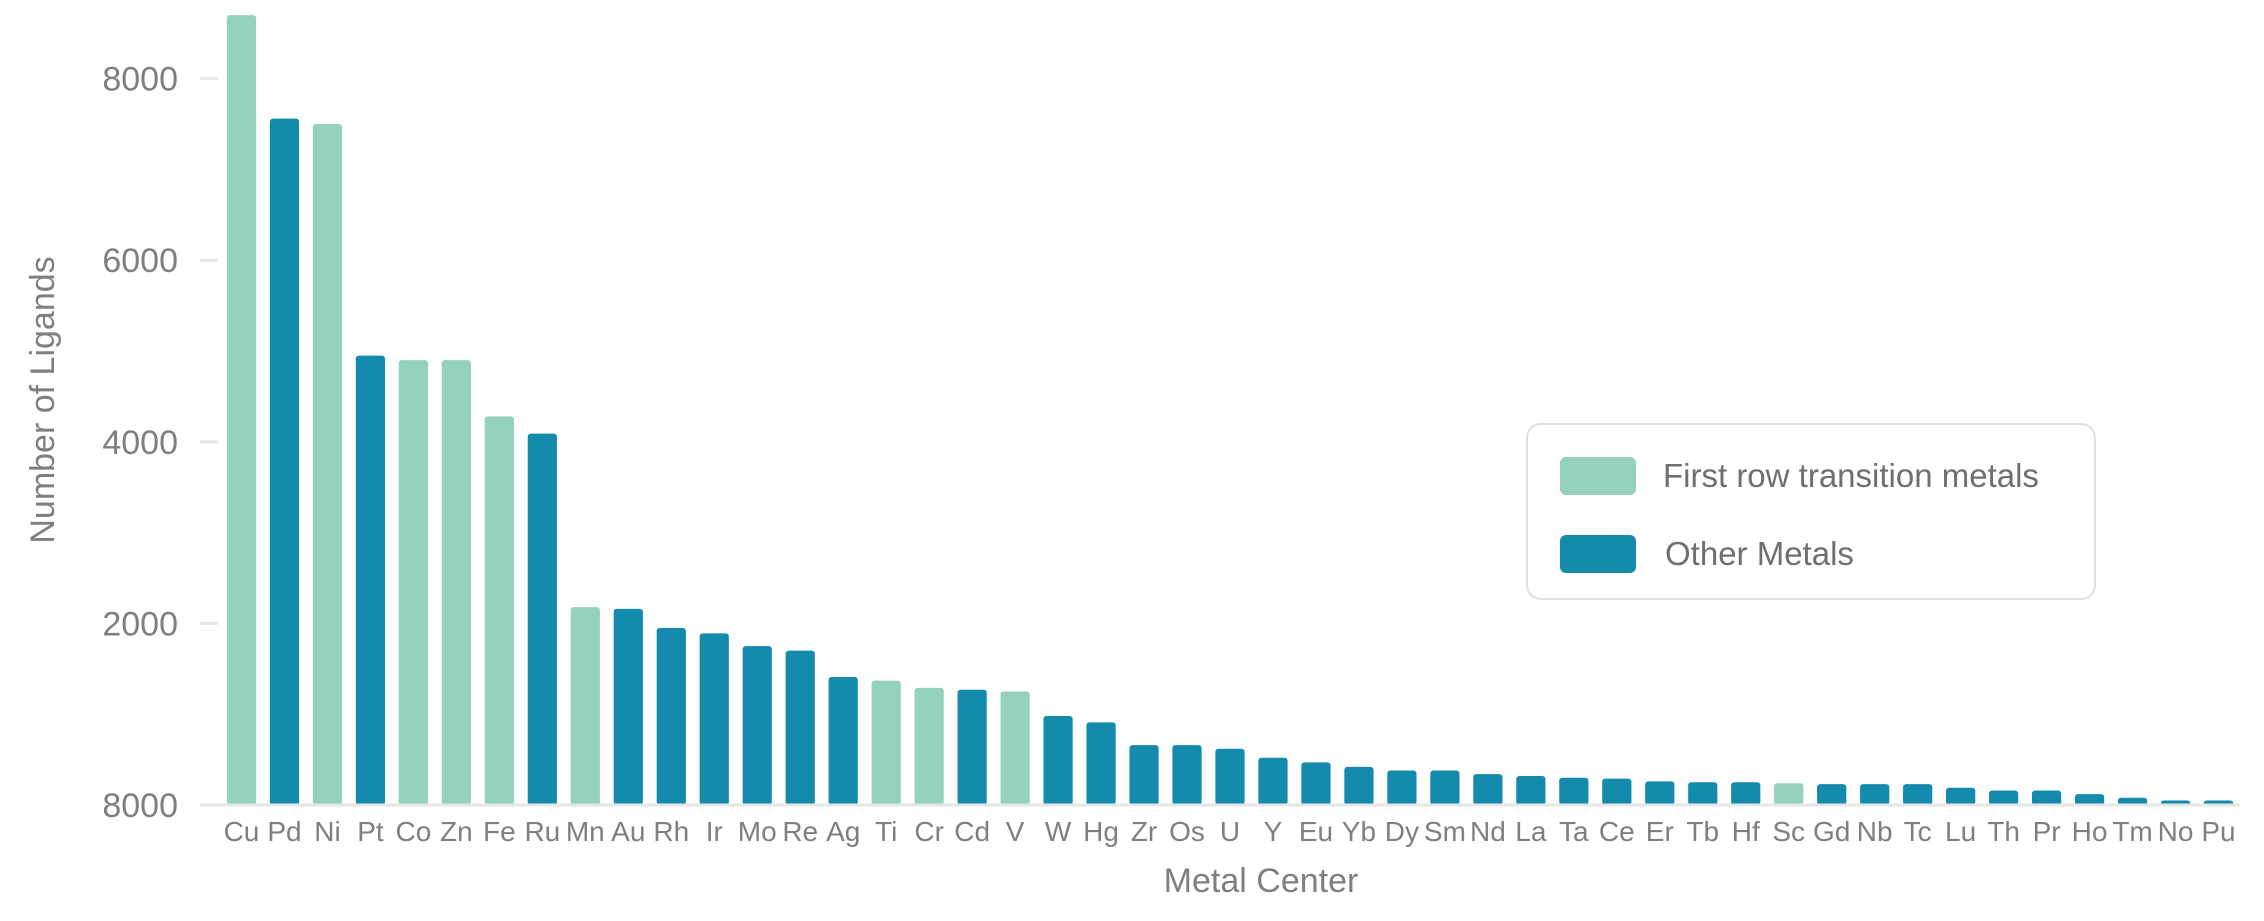 The width and height of the screenshot is (2264, 921). Describe the element at coordinates (1187, 775) in the screenshot. I see `bar-os` at that location.